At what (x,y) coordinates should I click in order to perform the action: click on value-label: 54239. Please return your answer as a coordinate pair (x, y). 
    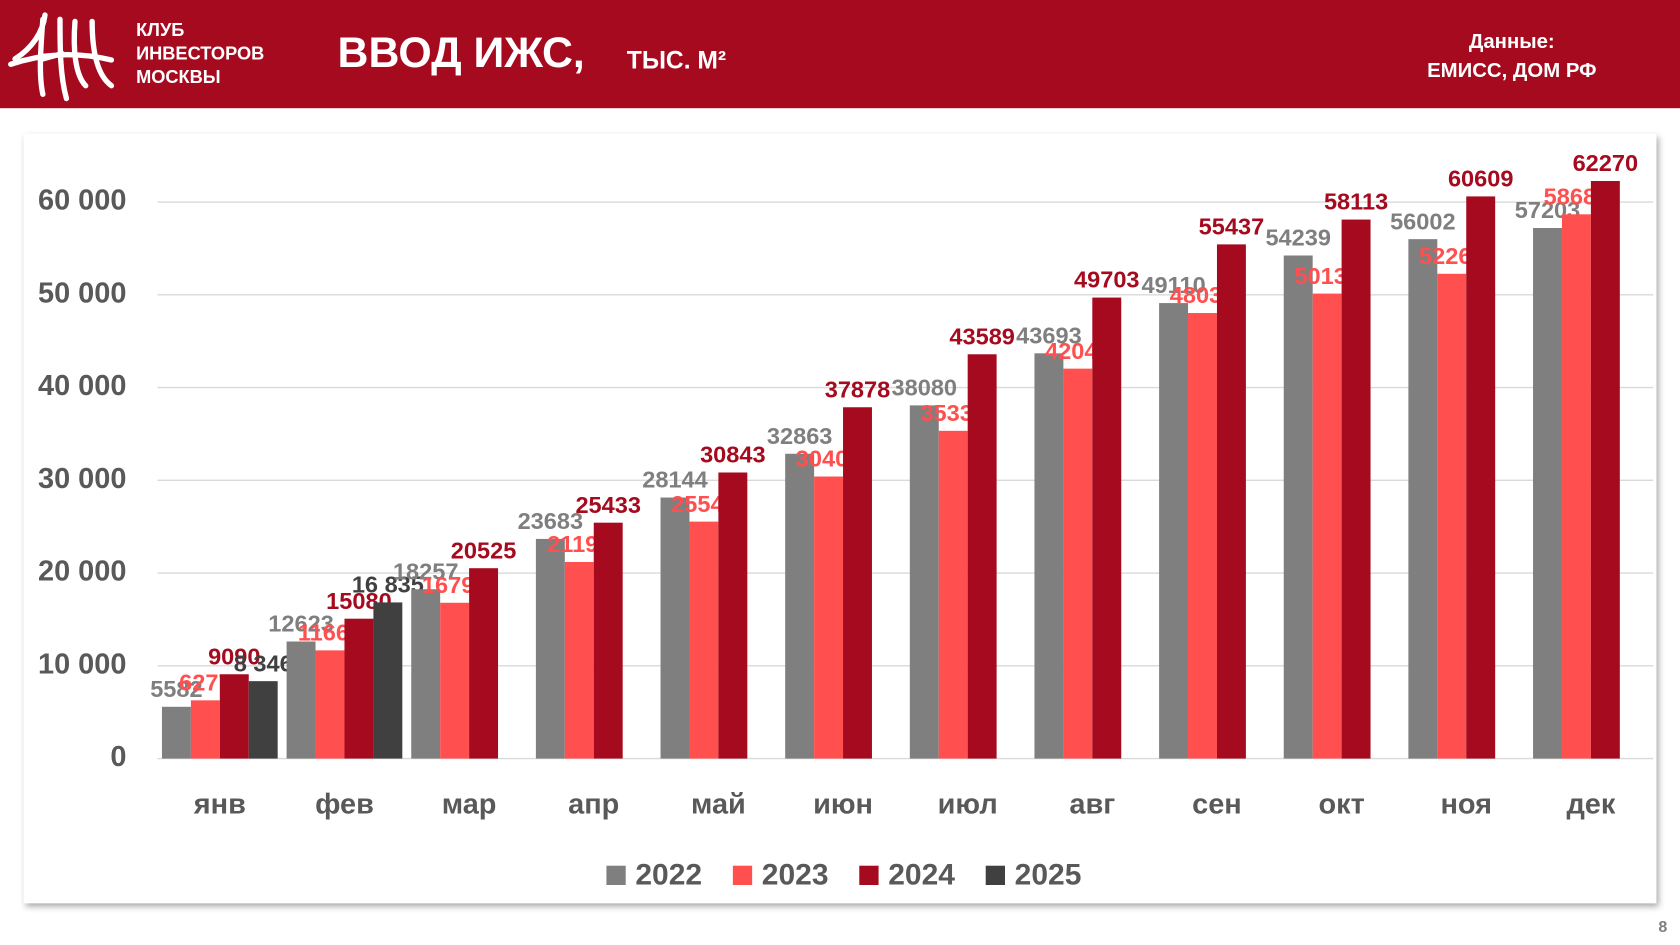
    Looking at the image, I should click on (1298, 238).